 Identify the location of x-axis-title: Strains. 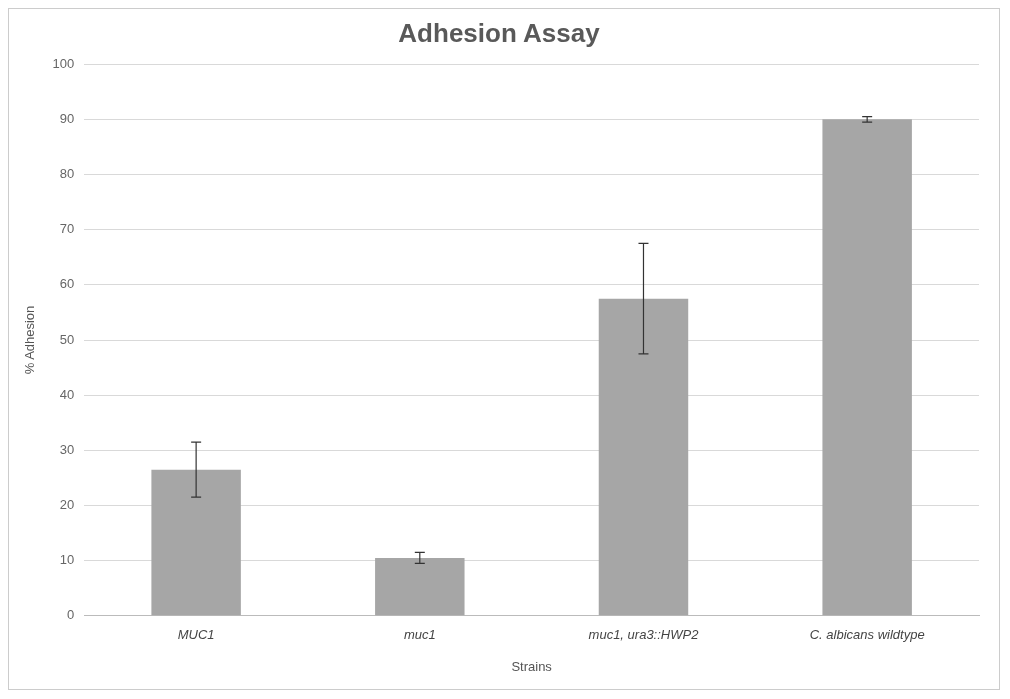
(532, 666).